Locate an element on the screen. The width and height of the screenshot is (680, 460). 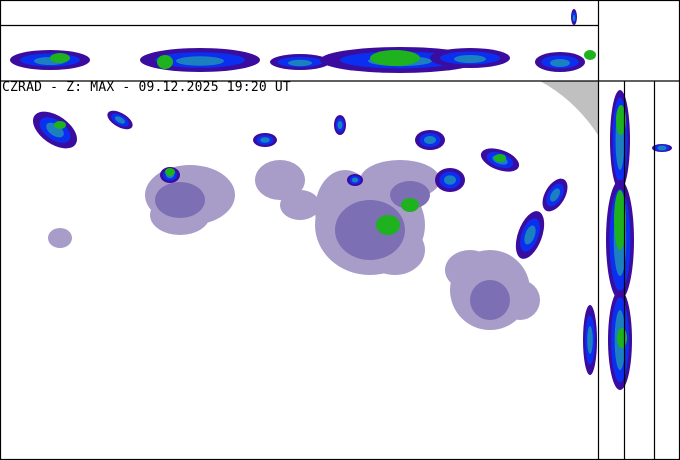
side-view-echoes-top is located at coordinates (303, 41).